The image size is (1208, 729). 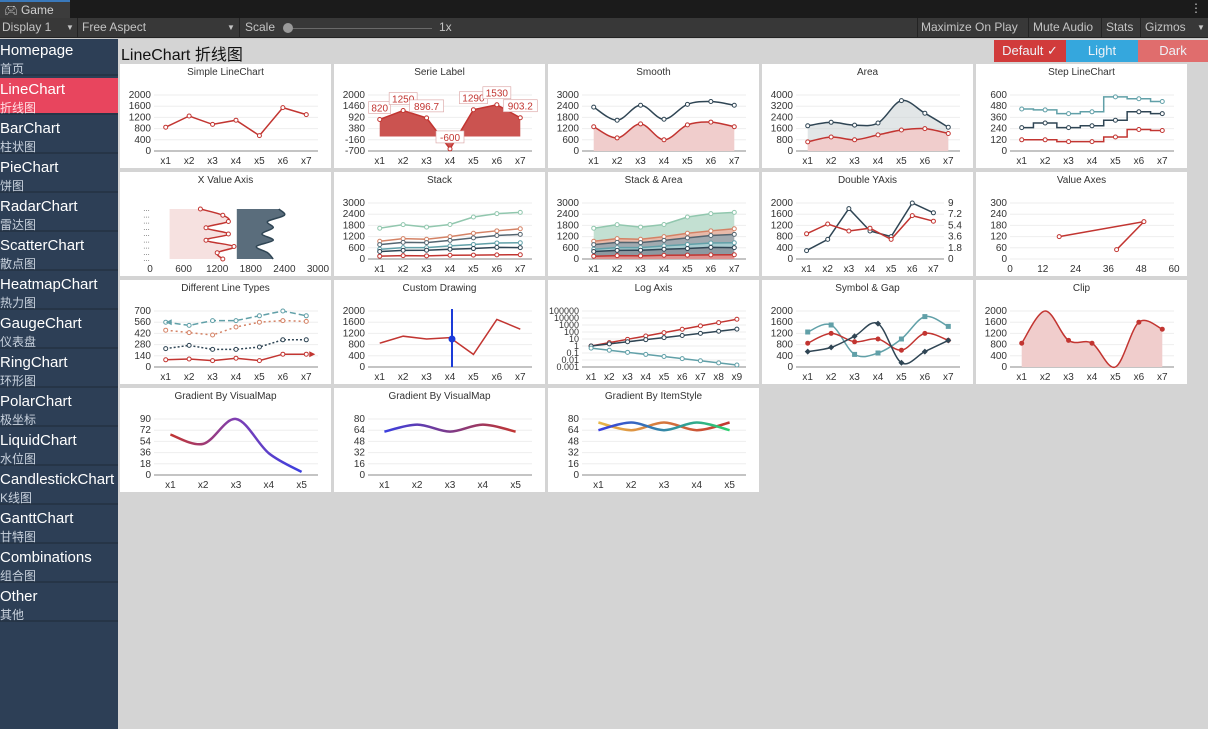 I want to click on y2-tick-label: 5.4, so click(x=955, y=225).